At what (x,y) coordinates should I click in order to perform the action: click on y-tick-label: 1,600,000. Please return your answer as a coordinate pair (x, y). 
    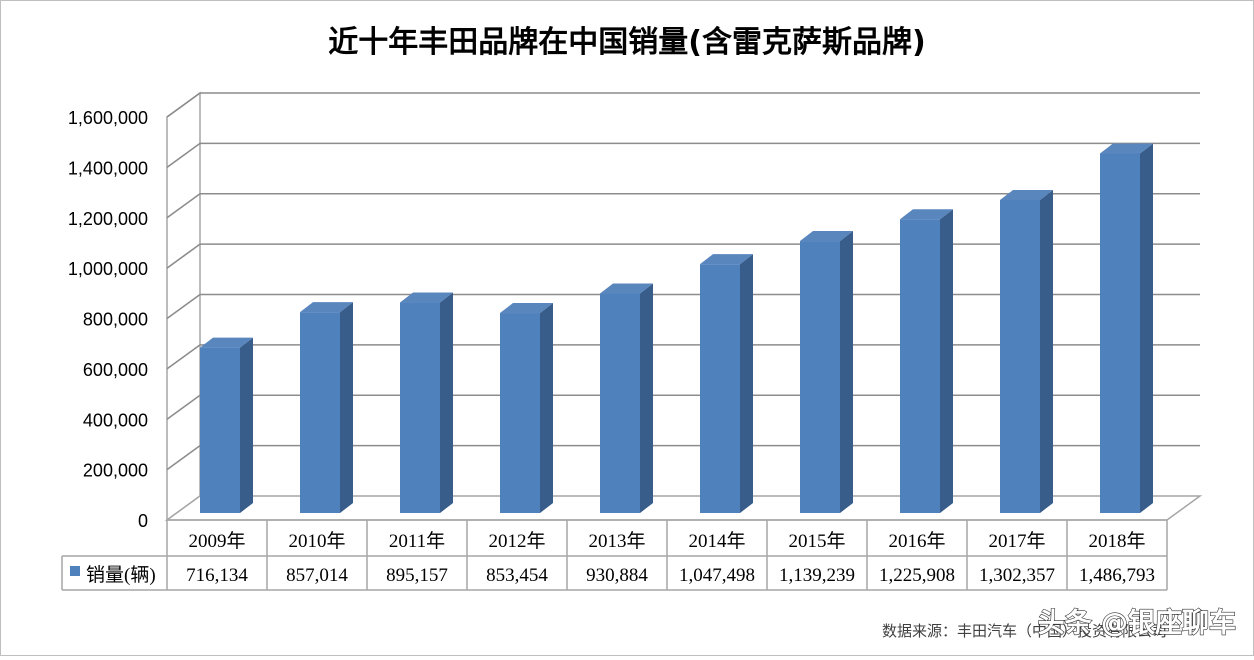
    Looking at the image, I should click on (108, 118).